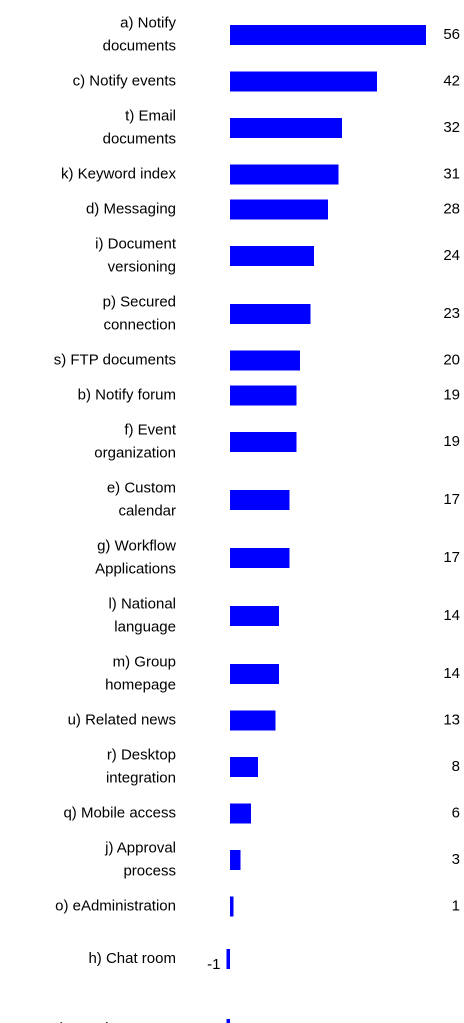 The width and height of the screenshot is (464, 1023). Describe the element at coordinates (140, 847) in the screenshot. I see `category-line: j) Approval` at that location.